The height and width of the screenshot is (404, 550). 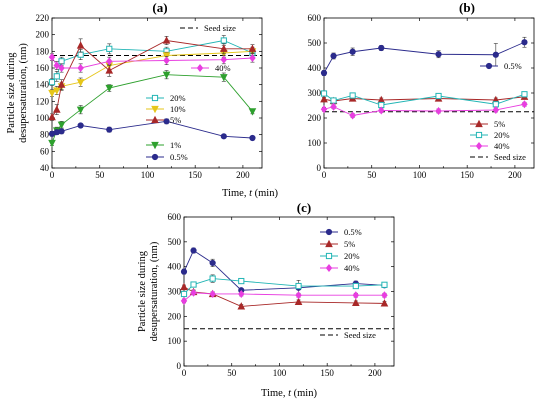 I want to click on y-axis-title-line2: desupersaturation, (nm), so click(x=23, y=93).